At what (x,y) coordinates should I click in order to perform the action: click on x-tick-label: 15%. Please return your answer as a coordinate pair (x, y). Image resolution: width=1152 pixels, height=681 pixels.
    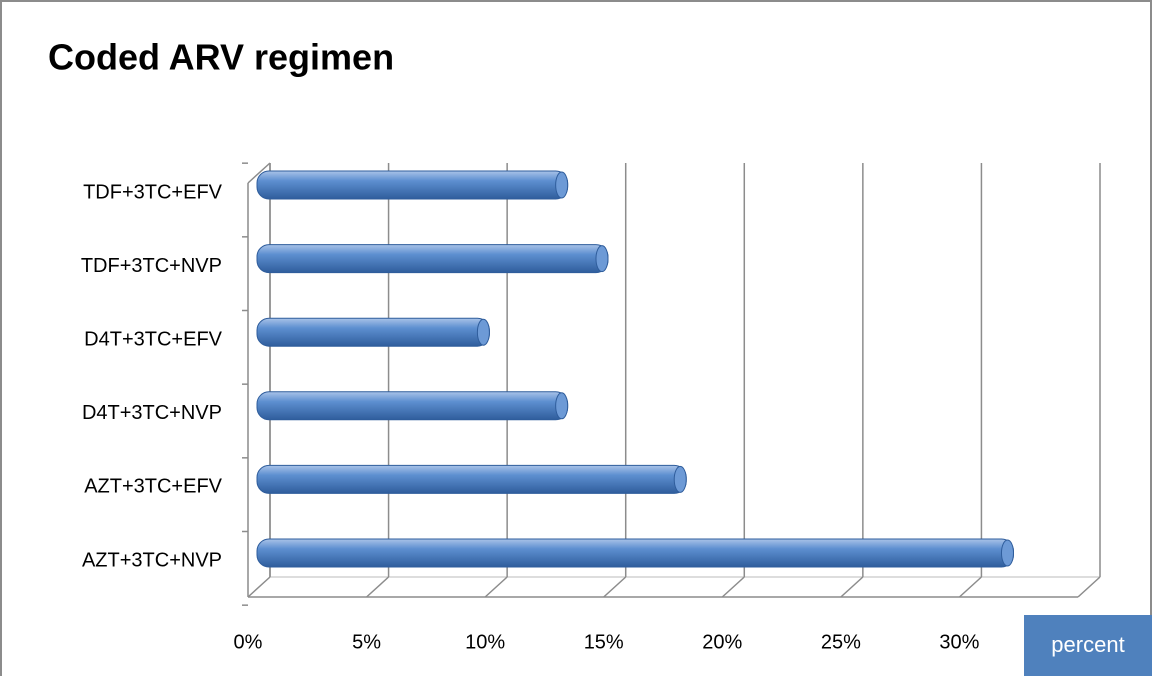
    Looking at the image, I should click on (604, 642).